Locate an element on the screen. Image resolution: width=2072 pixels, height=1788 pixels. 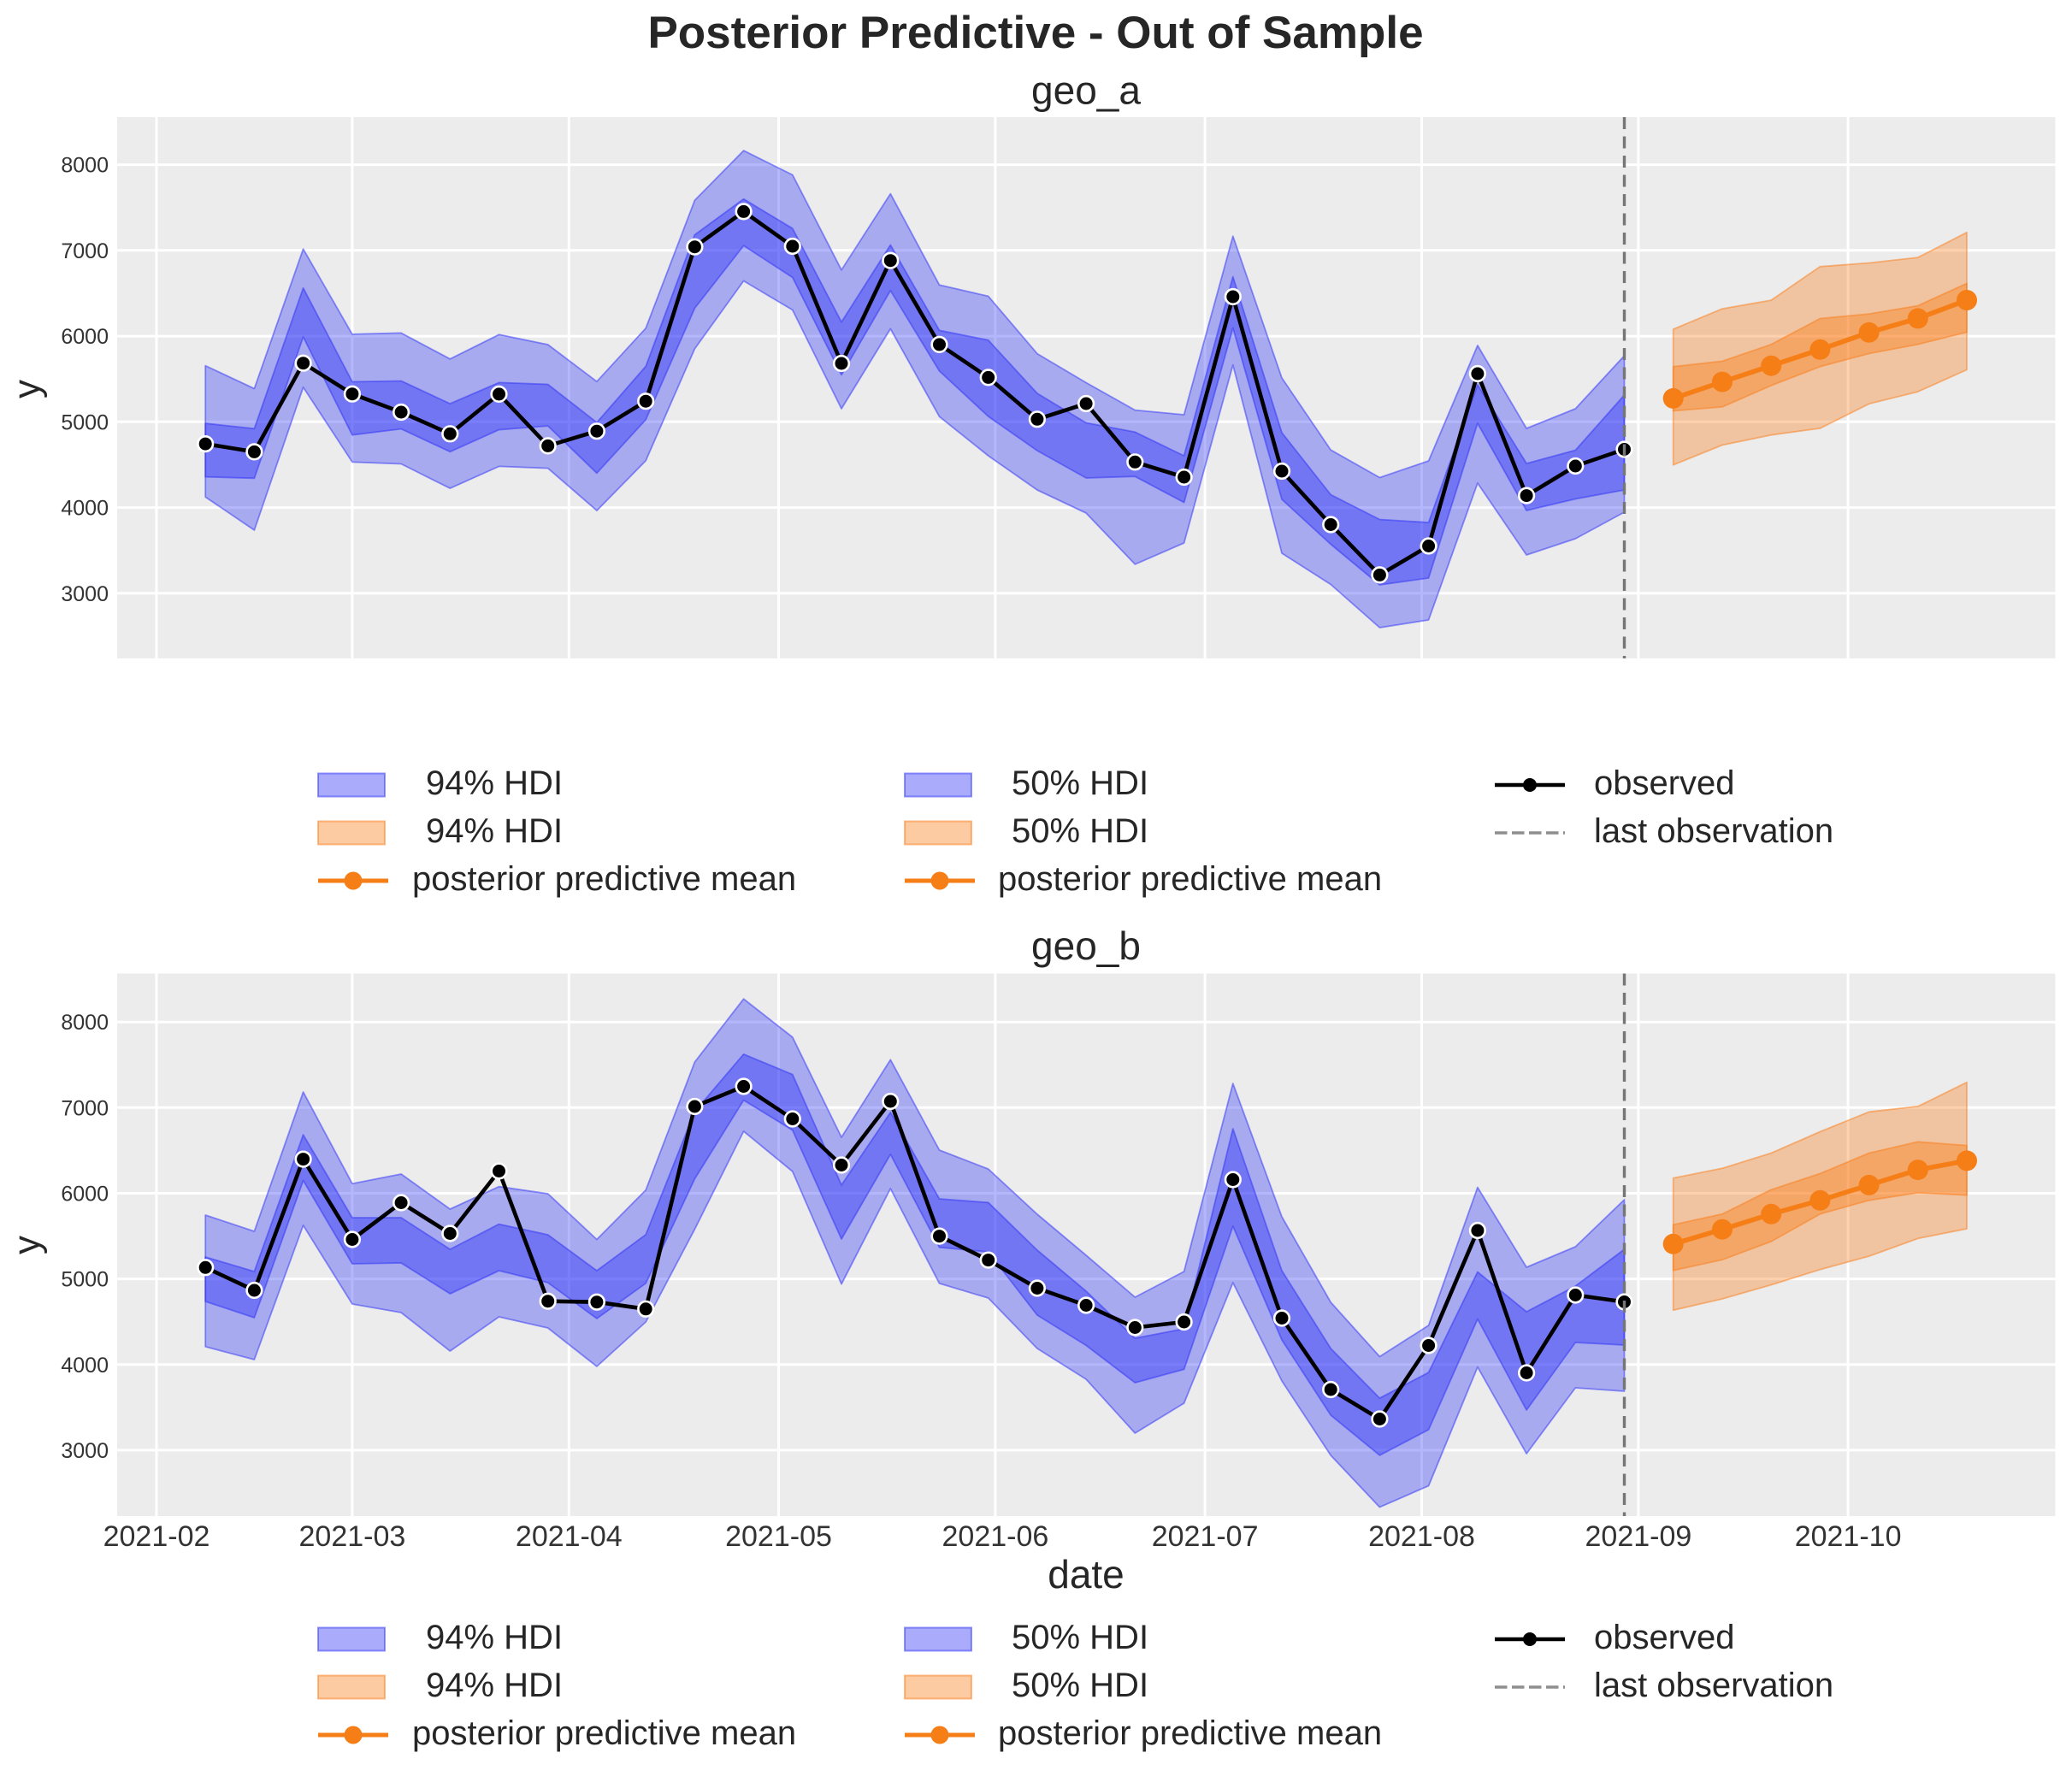
svg-text: 2021-04 is located at coordinates (569, 1536).